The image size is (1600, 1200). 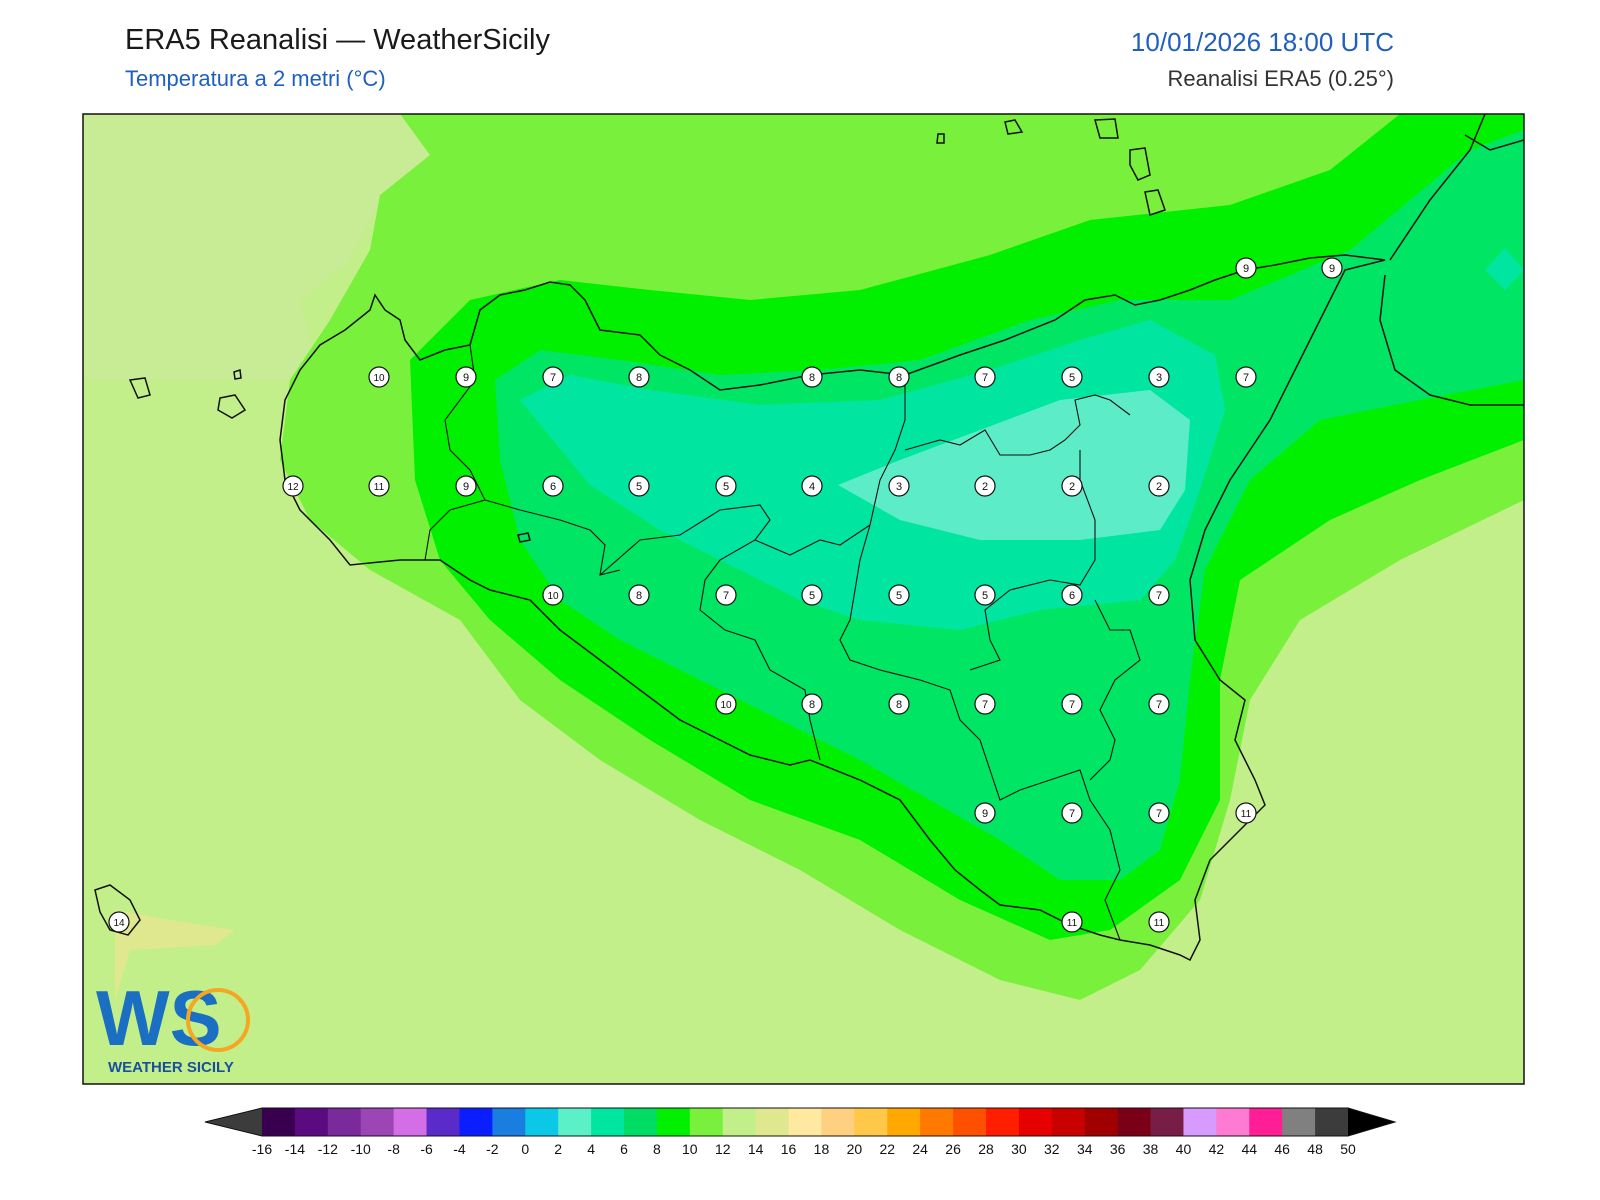 What do you see at coordinates (426, 1149) in the screenshot?
I see `colorbar-tick-label: -6` at bounding box center [426, 1149].